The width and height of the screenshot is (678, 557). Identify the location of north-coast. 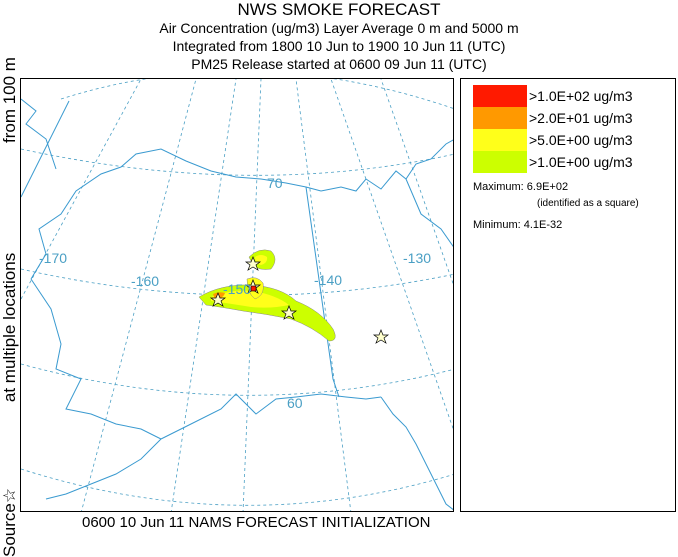
(176, 214).